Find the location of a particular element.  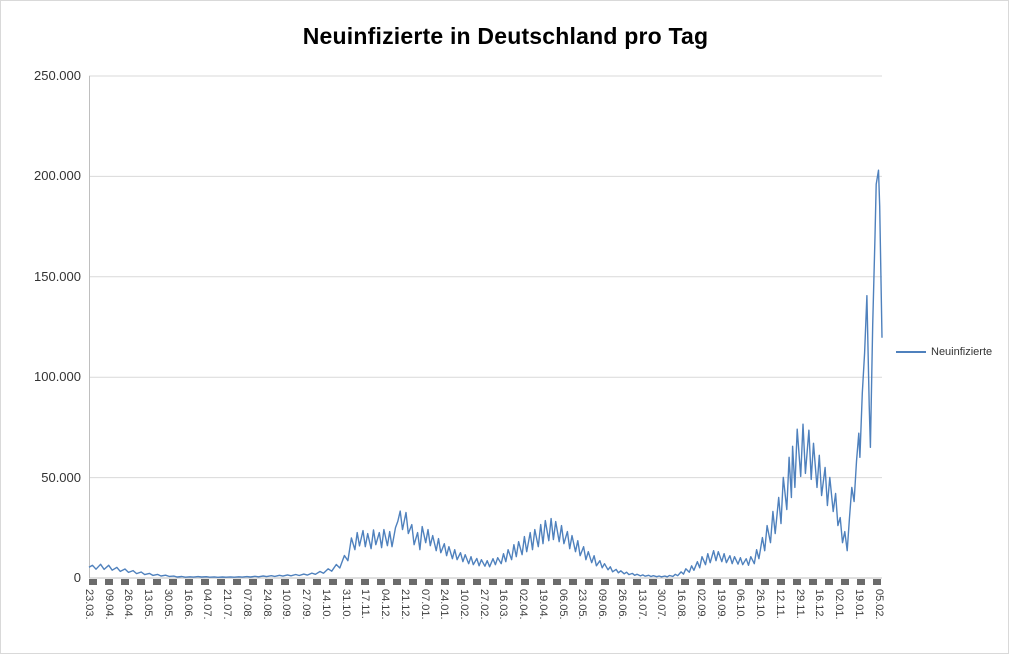

x-axis-tick-label: 02.04. is located at coordinates (523, 604).